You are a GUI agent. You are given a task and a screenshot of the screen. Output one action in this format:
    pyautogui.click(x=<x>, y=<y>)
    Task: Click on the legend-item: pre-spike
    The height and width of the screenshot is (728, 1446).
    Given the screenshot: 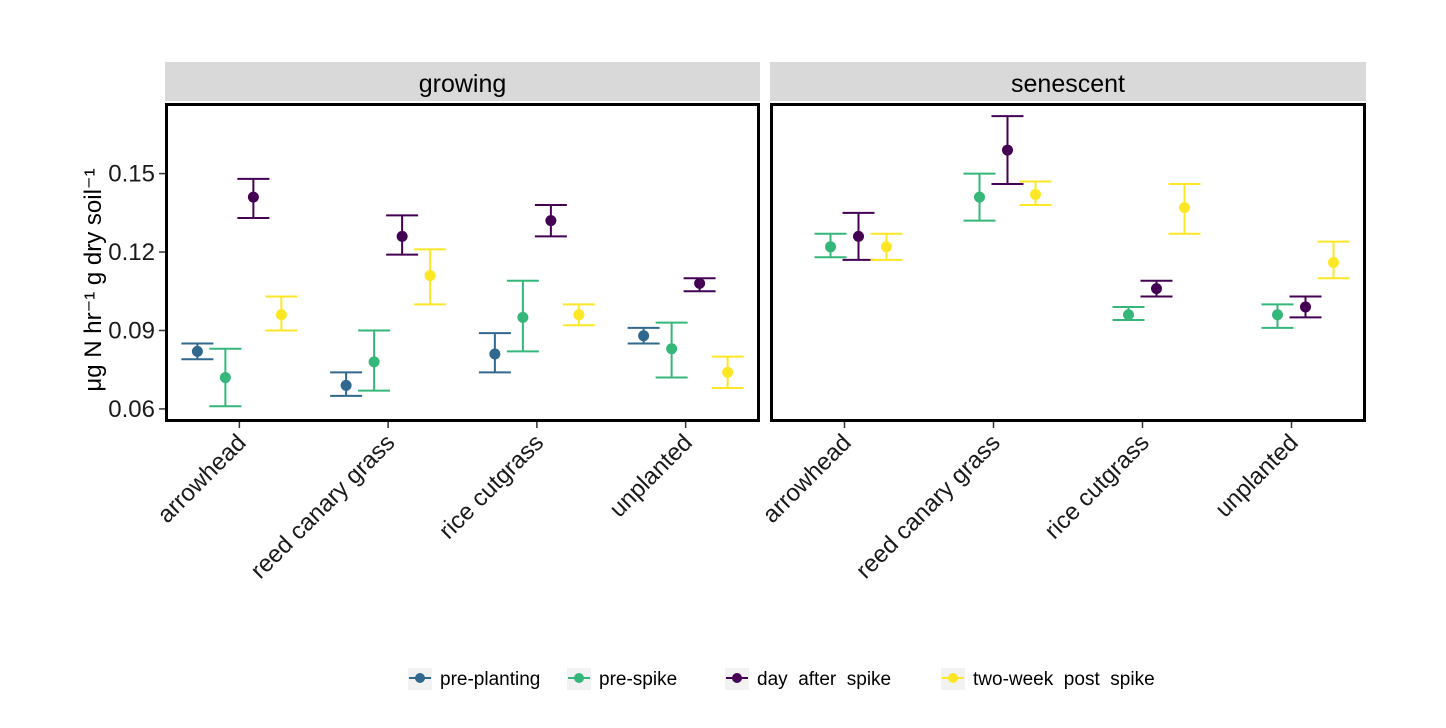 What is the action you would take?
    pyautogui.click(x=622, y=679)
    